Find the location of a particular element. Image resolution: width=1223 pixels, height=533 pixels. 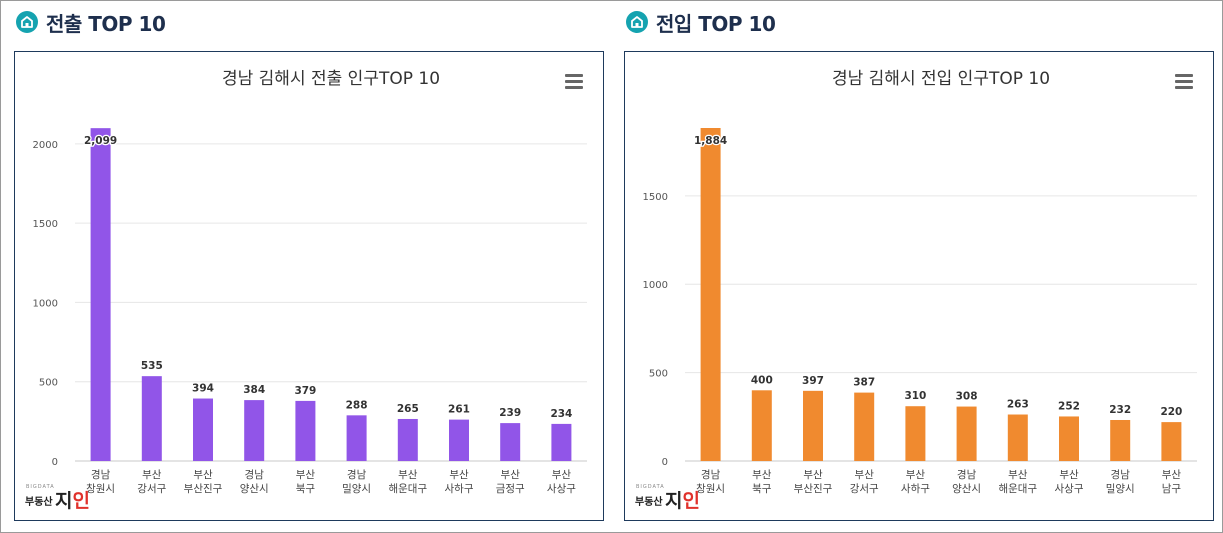

section-title: 전출 TOP 10 is located at coordinates (106, 23).